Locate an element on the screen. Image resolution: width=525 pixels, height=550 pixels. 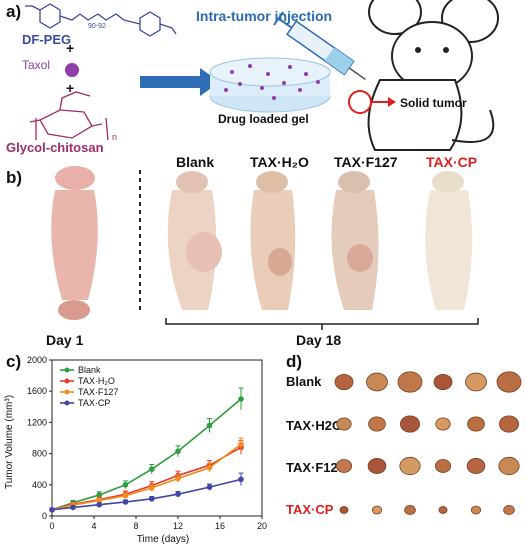
tumor-label: Solid tumor is located at coordinates (433, 103).